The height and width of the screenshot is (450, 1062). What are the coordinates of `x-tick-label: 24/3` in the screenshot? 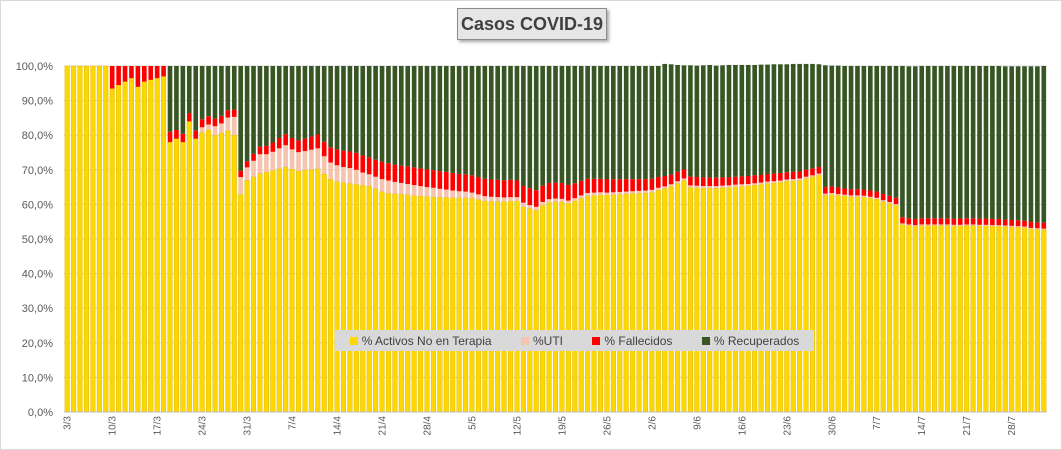 It's located at (203, 426).